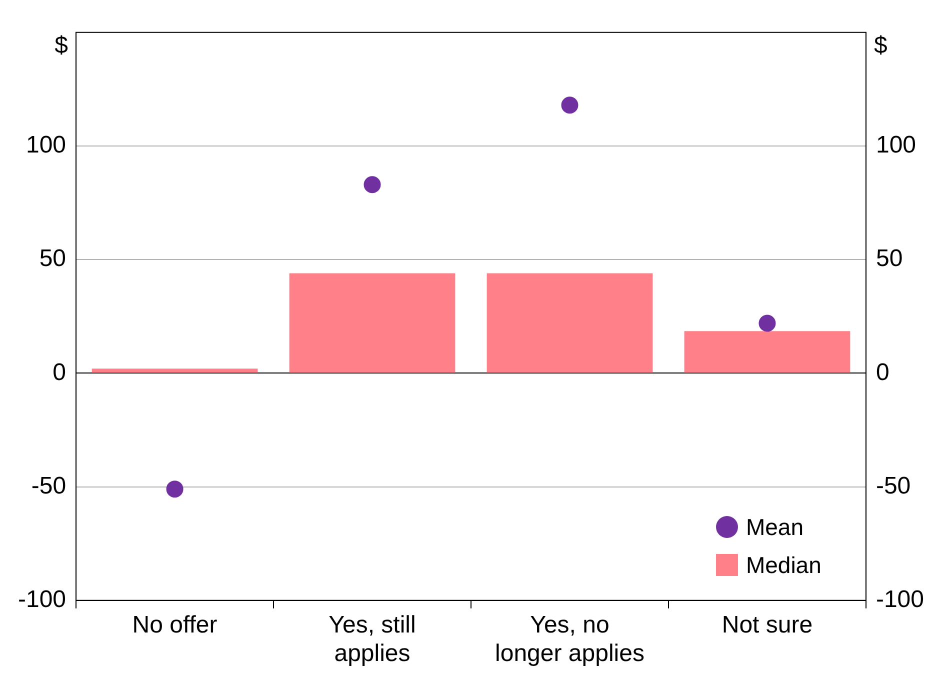  What do you see at coordinates (61, 46) in the screenshot?
I see `y-axis-title: $` at bounding box center [61, 46].